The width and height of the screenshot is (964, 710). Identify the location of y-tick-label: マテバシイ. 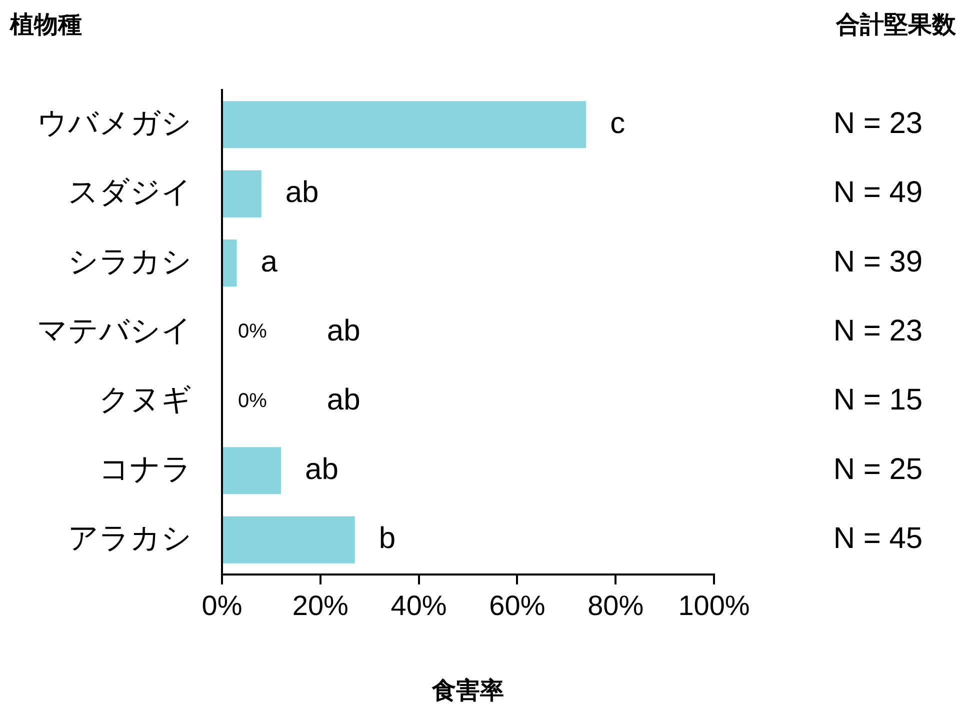
(114, 331).